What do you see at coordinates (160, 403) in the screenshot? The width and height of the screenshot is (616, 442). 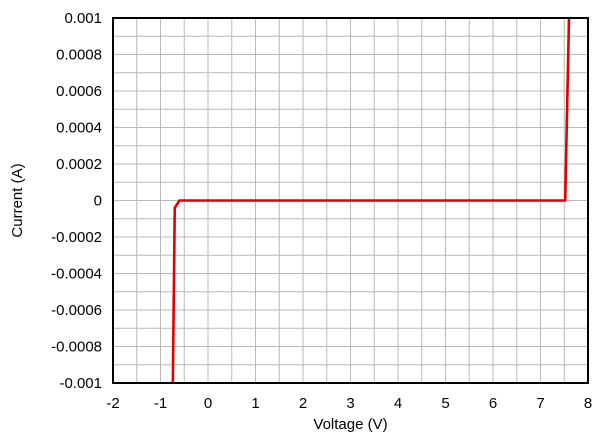 I see `x-tick-label: -1` at bounding box center [160, 403].